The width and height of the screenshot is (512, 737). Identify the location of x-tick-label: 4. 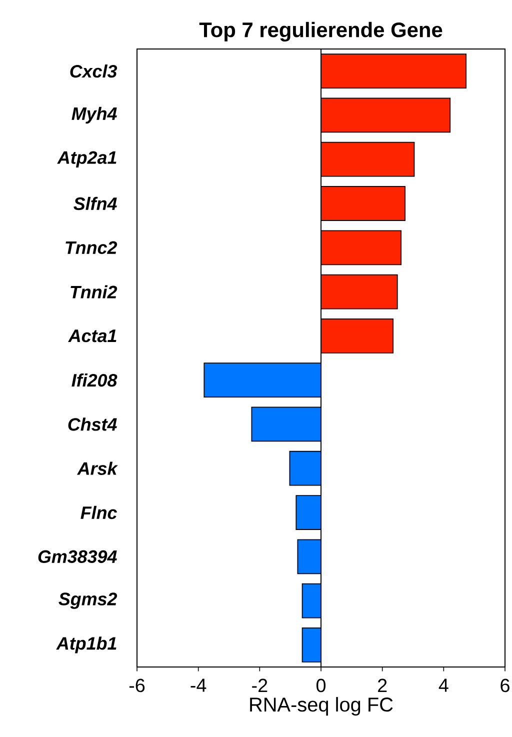
(443, 685).